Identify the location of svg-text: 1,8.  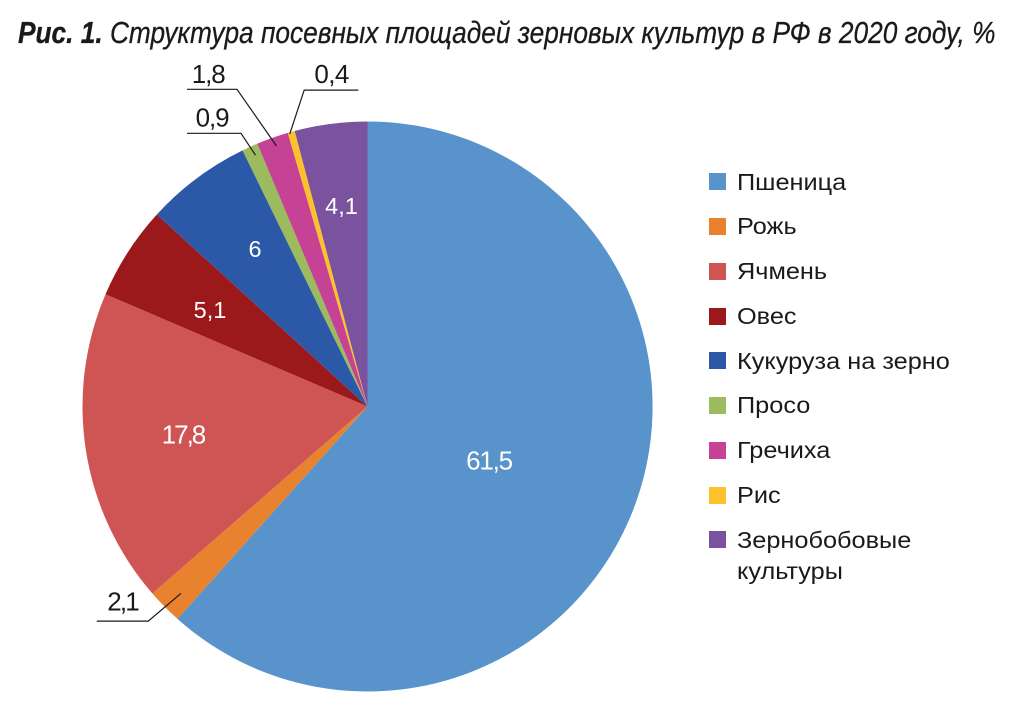
(209, 74).